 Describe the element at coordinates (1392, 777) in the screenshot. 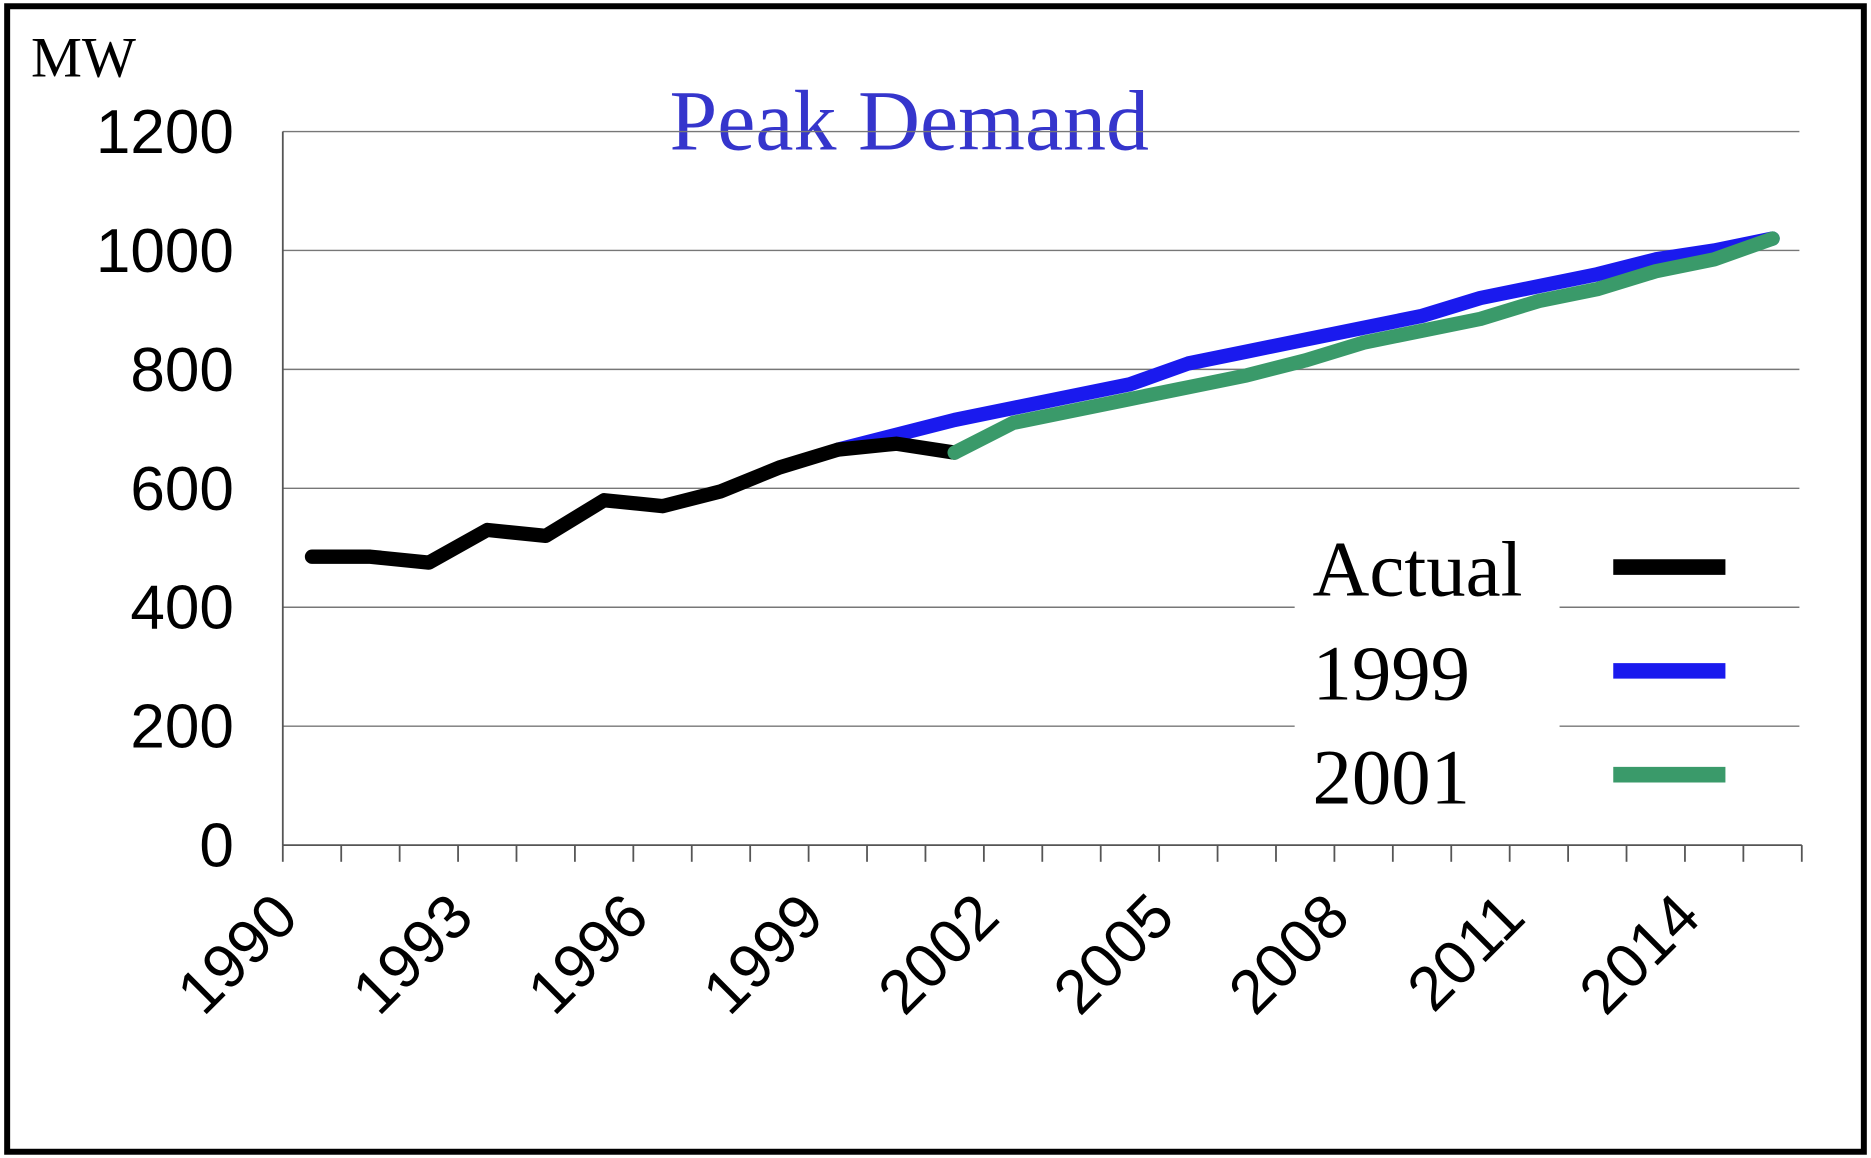

I see `legend-label: 2001` at that location.